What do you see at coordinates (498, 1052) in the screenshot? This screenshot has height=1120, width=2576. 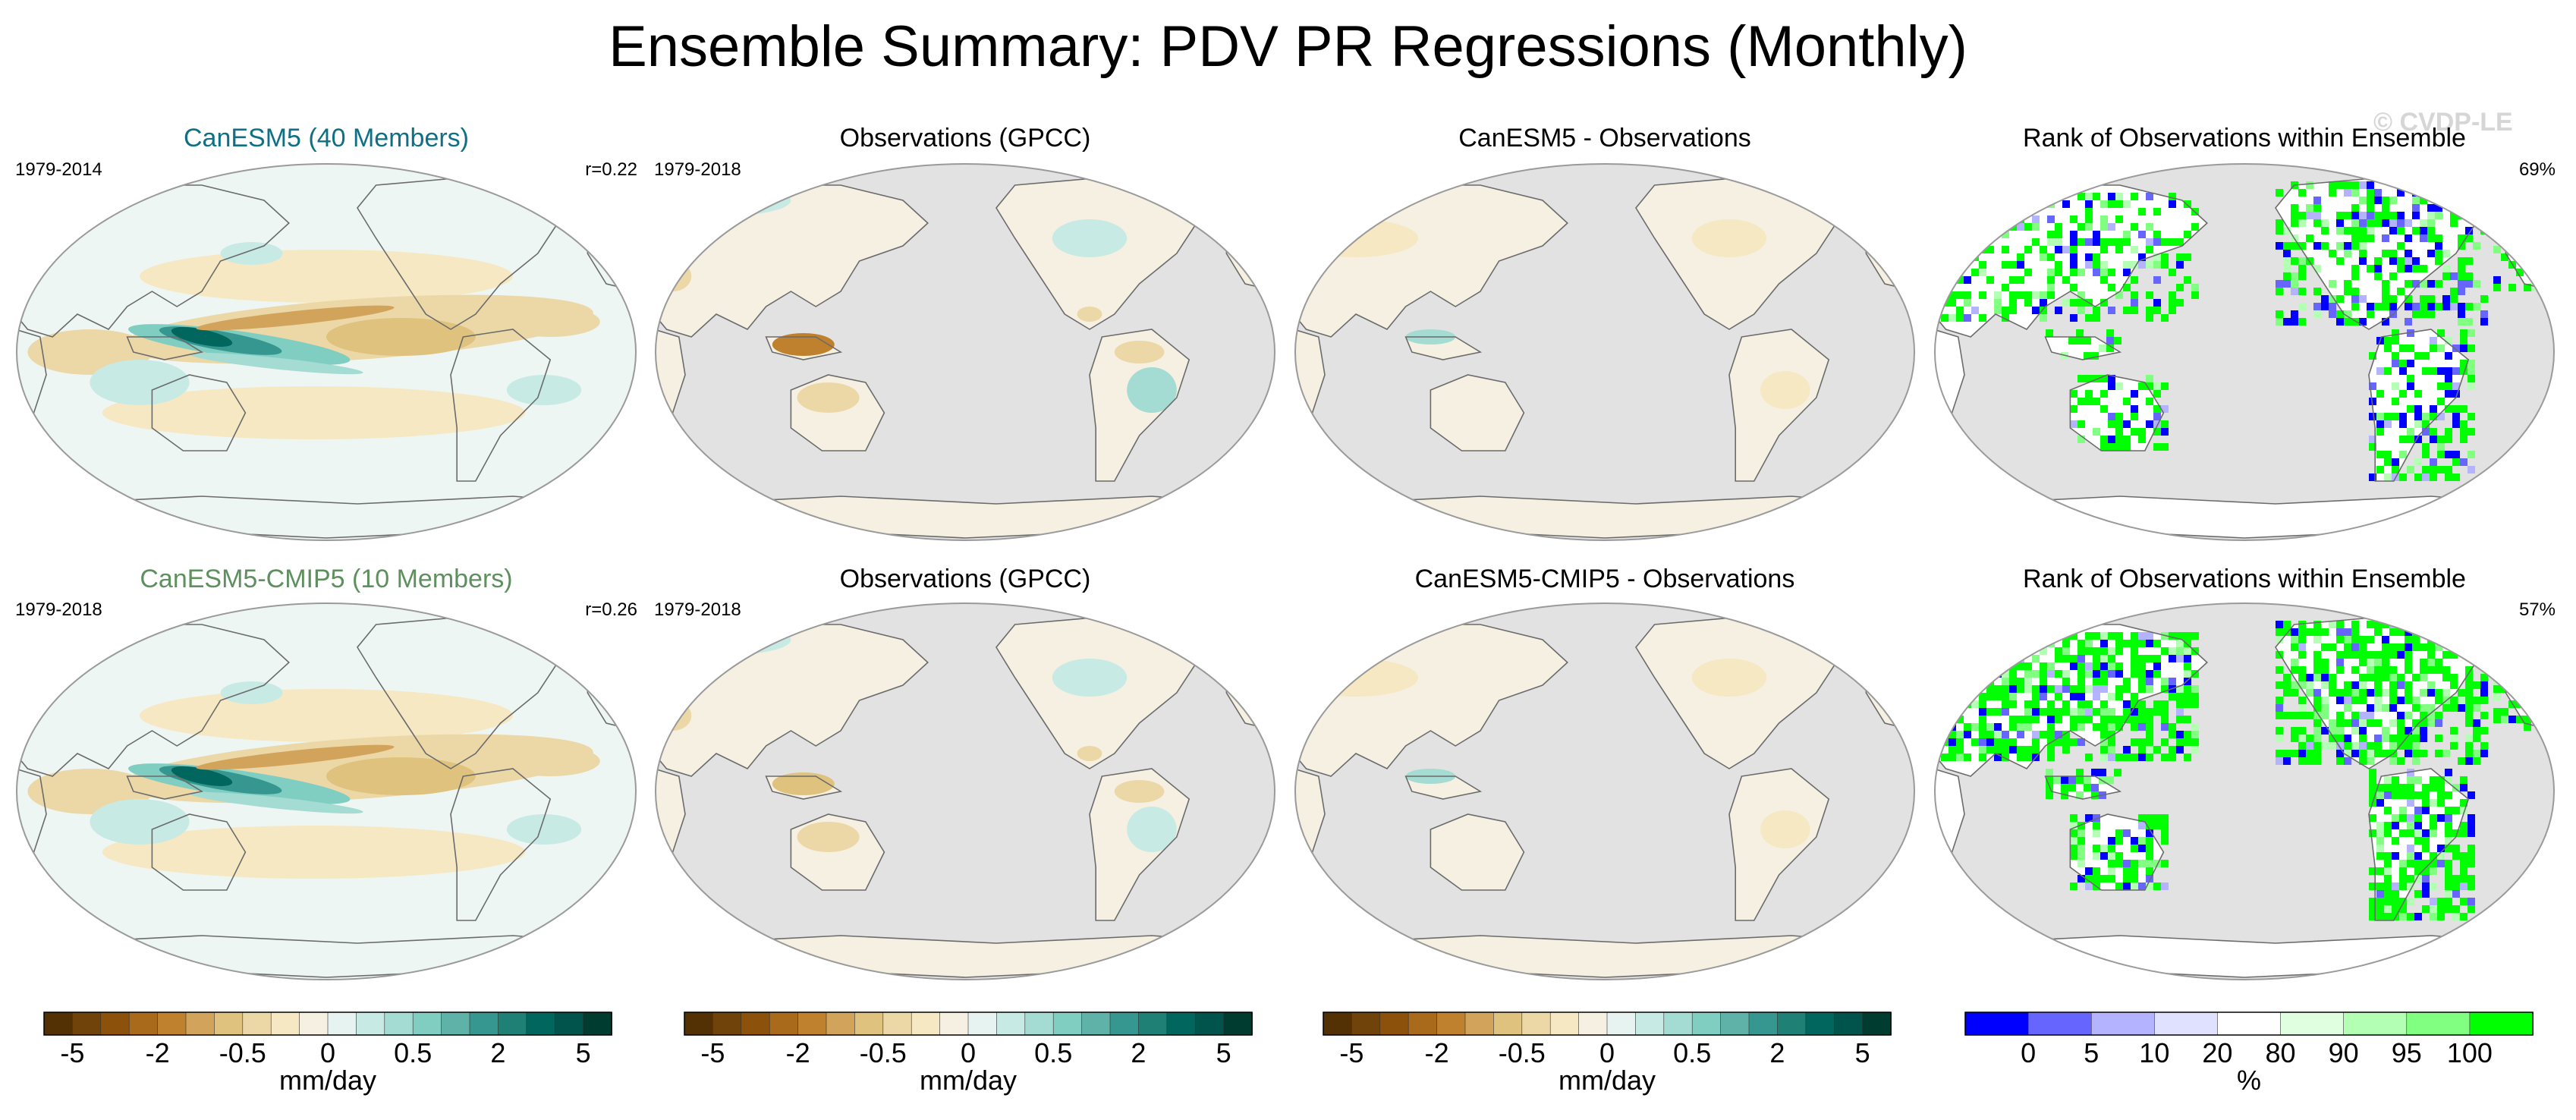 I see `colorbar-1-tick: 2` at bounding box center [498, 1052].